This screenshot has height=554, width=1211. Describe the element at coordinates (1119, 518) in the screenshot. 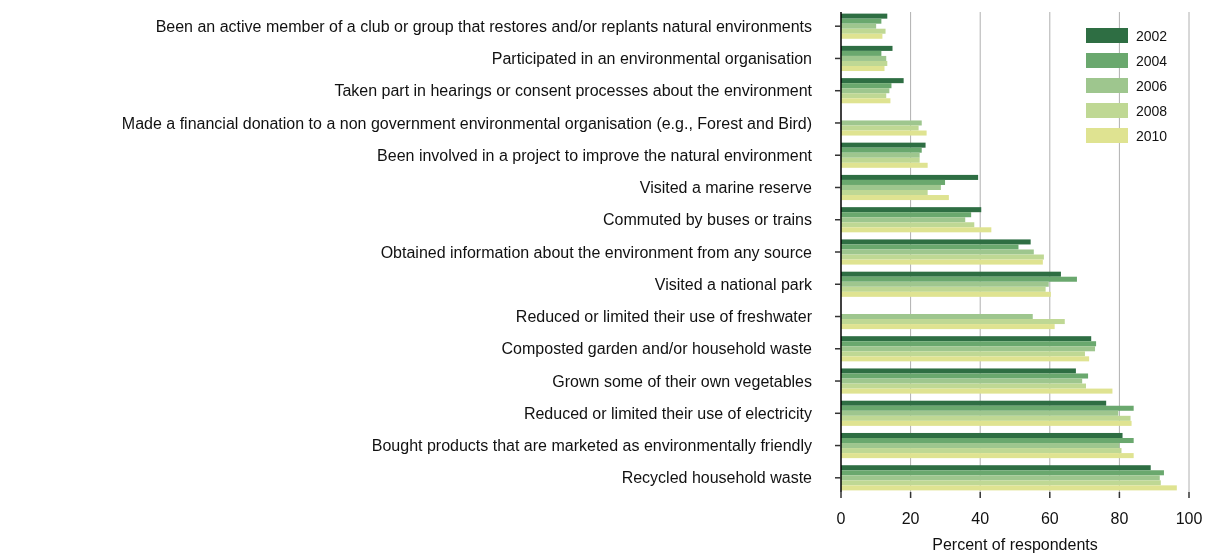

I see `x-tick-label: 80` at that location.